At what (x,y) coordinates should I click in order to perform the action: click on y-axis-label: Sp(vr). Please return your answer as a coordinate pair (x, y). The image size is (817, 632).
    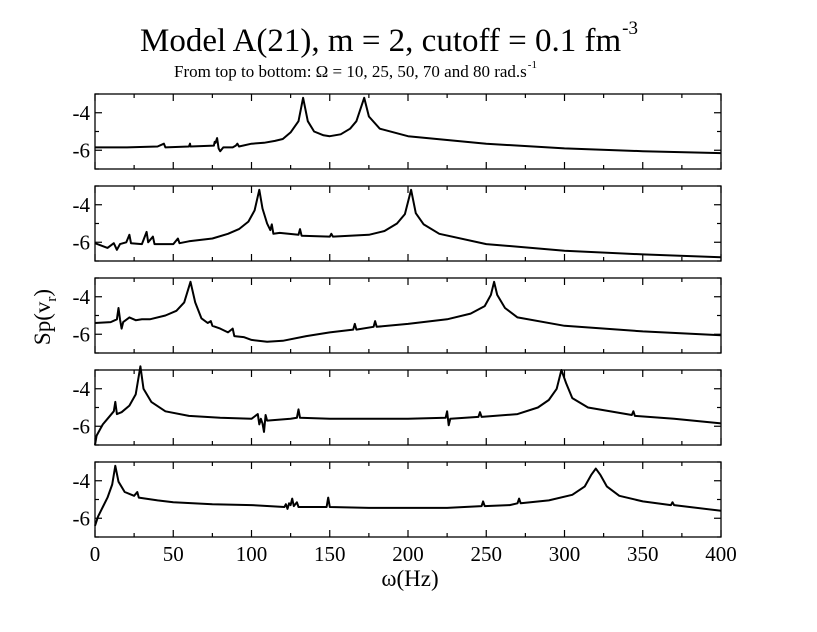
    Looking at the image, I should click on (45, 317).